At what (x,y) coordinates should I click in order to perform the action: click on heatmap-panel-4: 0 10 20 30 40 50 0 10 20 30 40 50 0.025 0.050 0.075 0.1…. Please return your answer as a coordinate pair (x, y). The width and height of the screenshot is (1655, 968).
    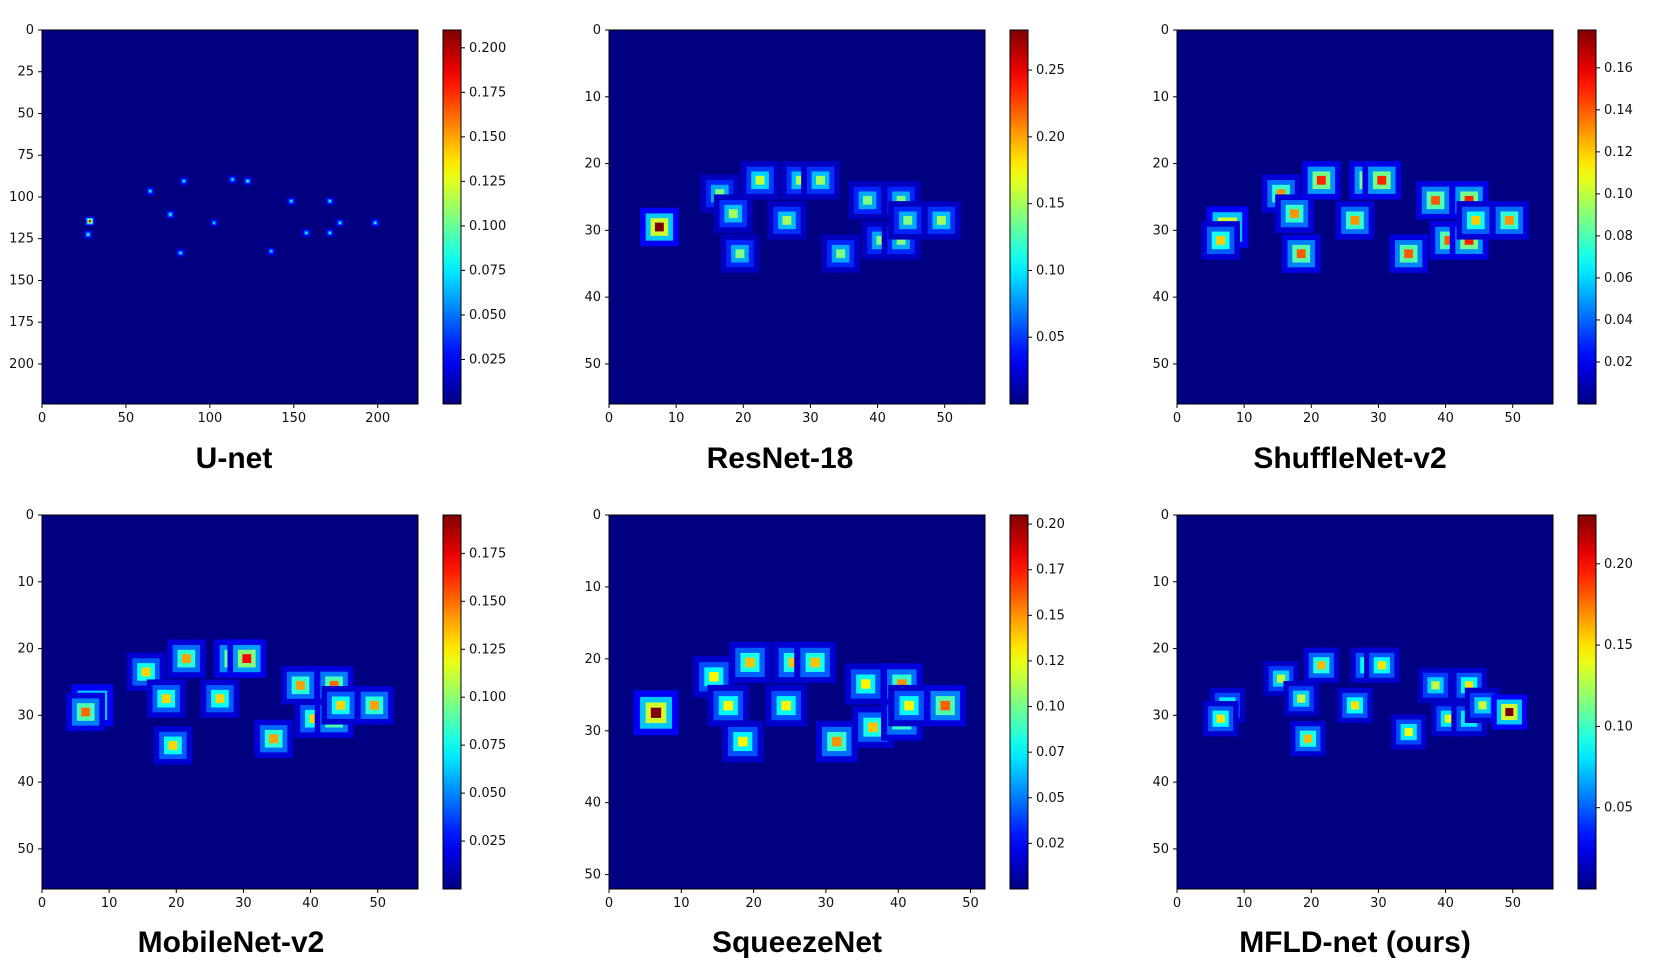
    Looking at the image, I should click on (261, 733).